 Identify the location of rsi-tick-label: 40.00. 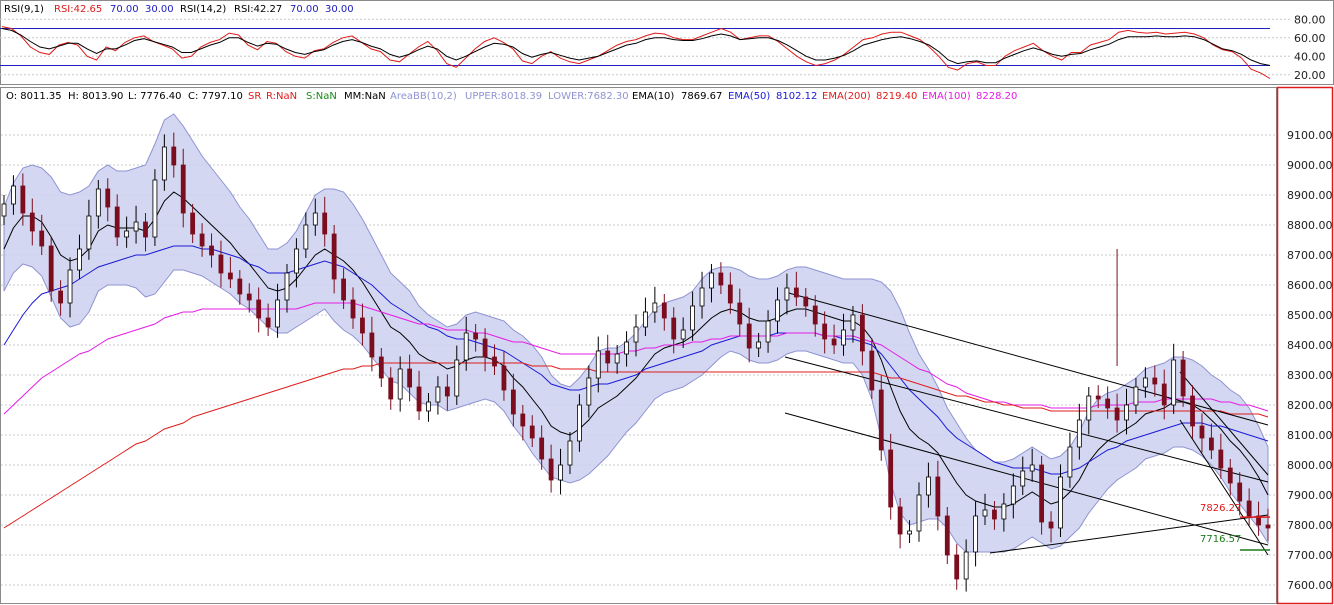
(1310, 56).